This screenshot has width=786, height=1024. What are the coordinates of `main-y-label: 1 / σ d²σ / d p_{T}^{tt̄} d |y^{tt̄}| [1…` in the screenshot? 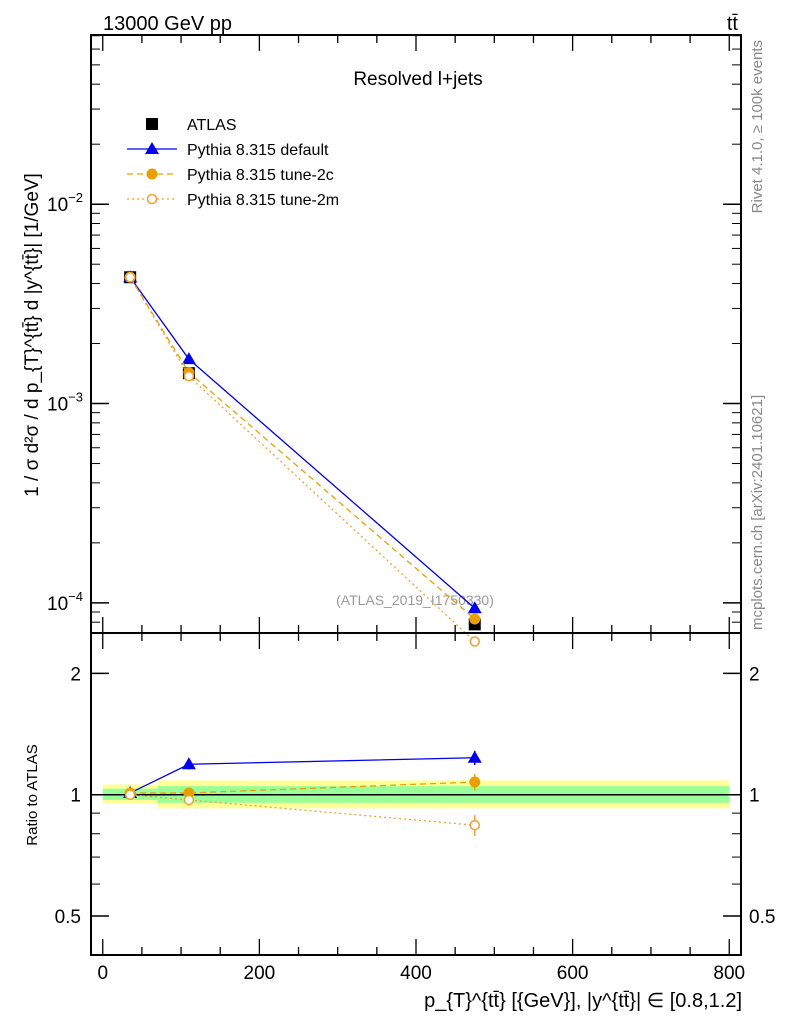 It's located at (32, 335).